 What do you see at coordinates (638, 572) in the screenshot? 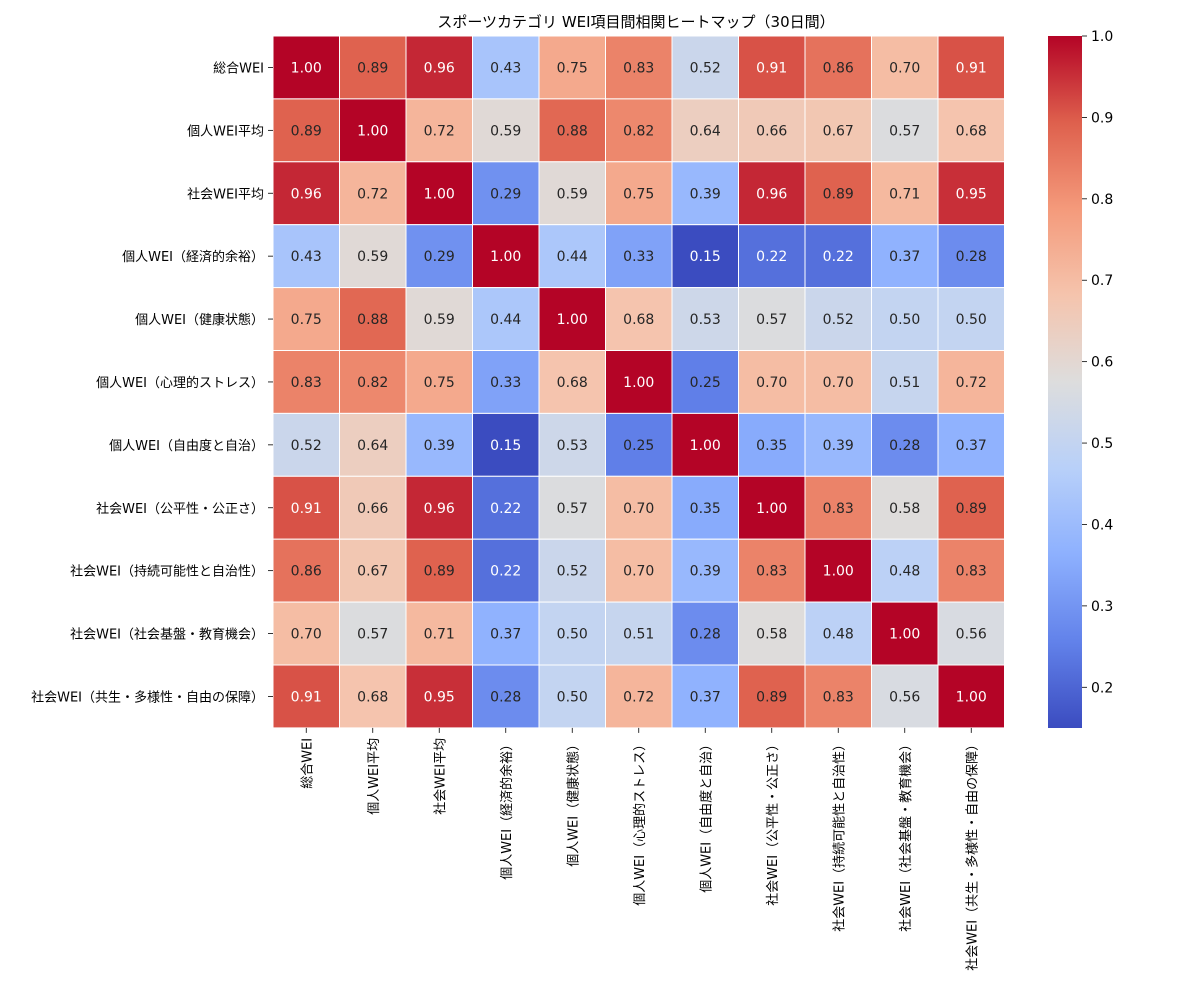
I see `heatmap-value-8-5: 0.70` at bounding box center [638, 572].